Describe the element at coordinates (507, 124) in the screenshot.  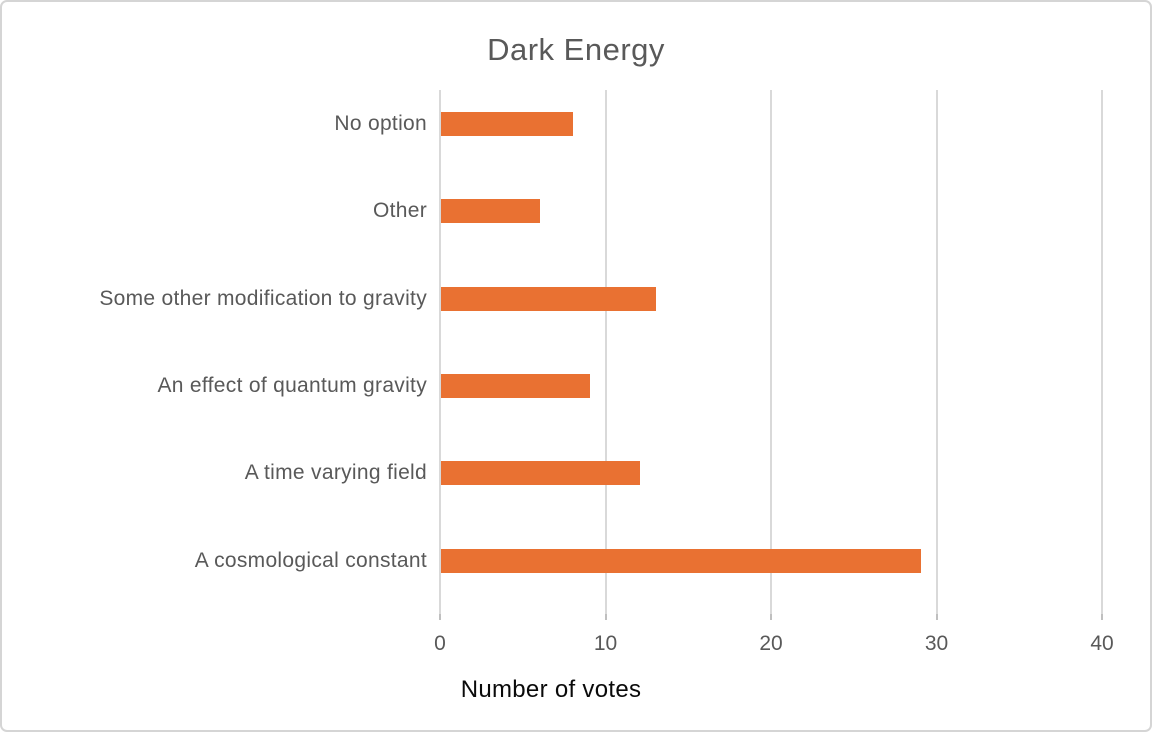
I see `bar-no-option` at that location.